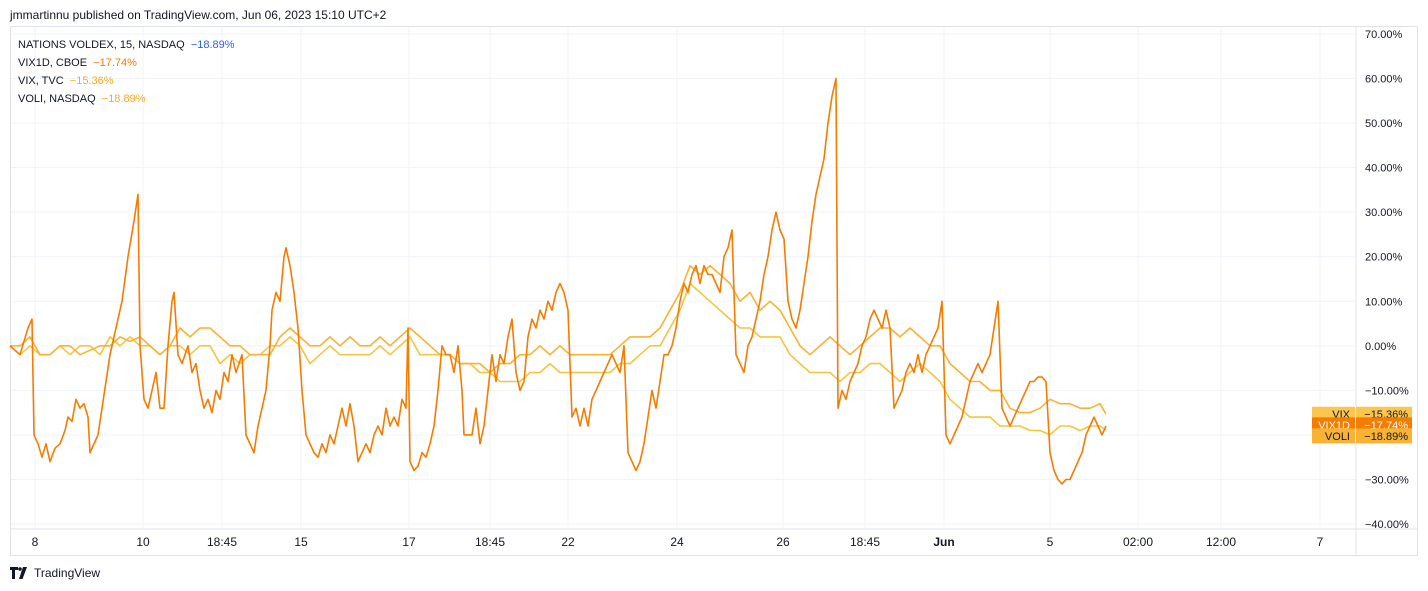  What do you see at coordinates (1384, 35) in the screenshot?
I see `y-tick-label: 70.00%` at bounding box center [1384, 35].